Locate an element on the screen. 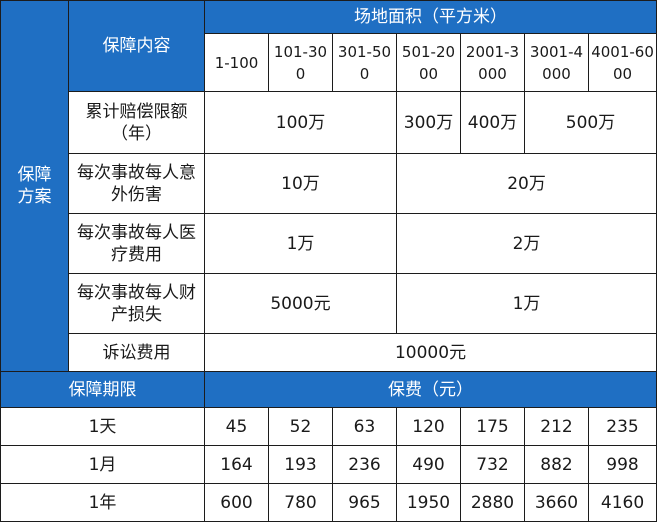 This screenshot has height=526, width=658. plan-label-text: 保障方案 is located at coordinates (34, 186).